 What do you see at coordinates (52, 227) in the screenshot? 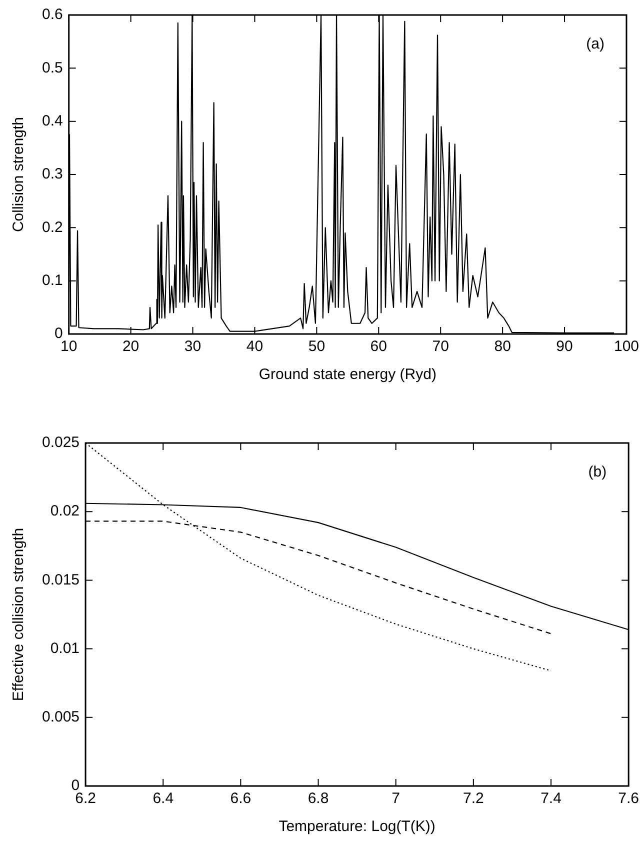
I see `y-tick-label: 0.2` at bounding box center [52, 227].